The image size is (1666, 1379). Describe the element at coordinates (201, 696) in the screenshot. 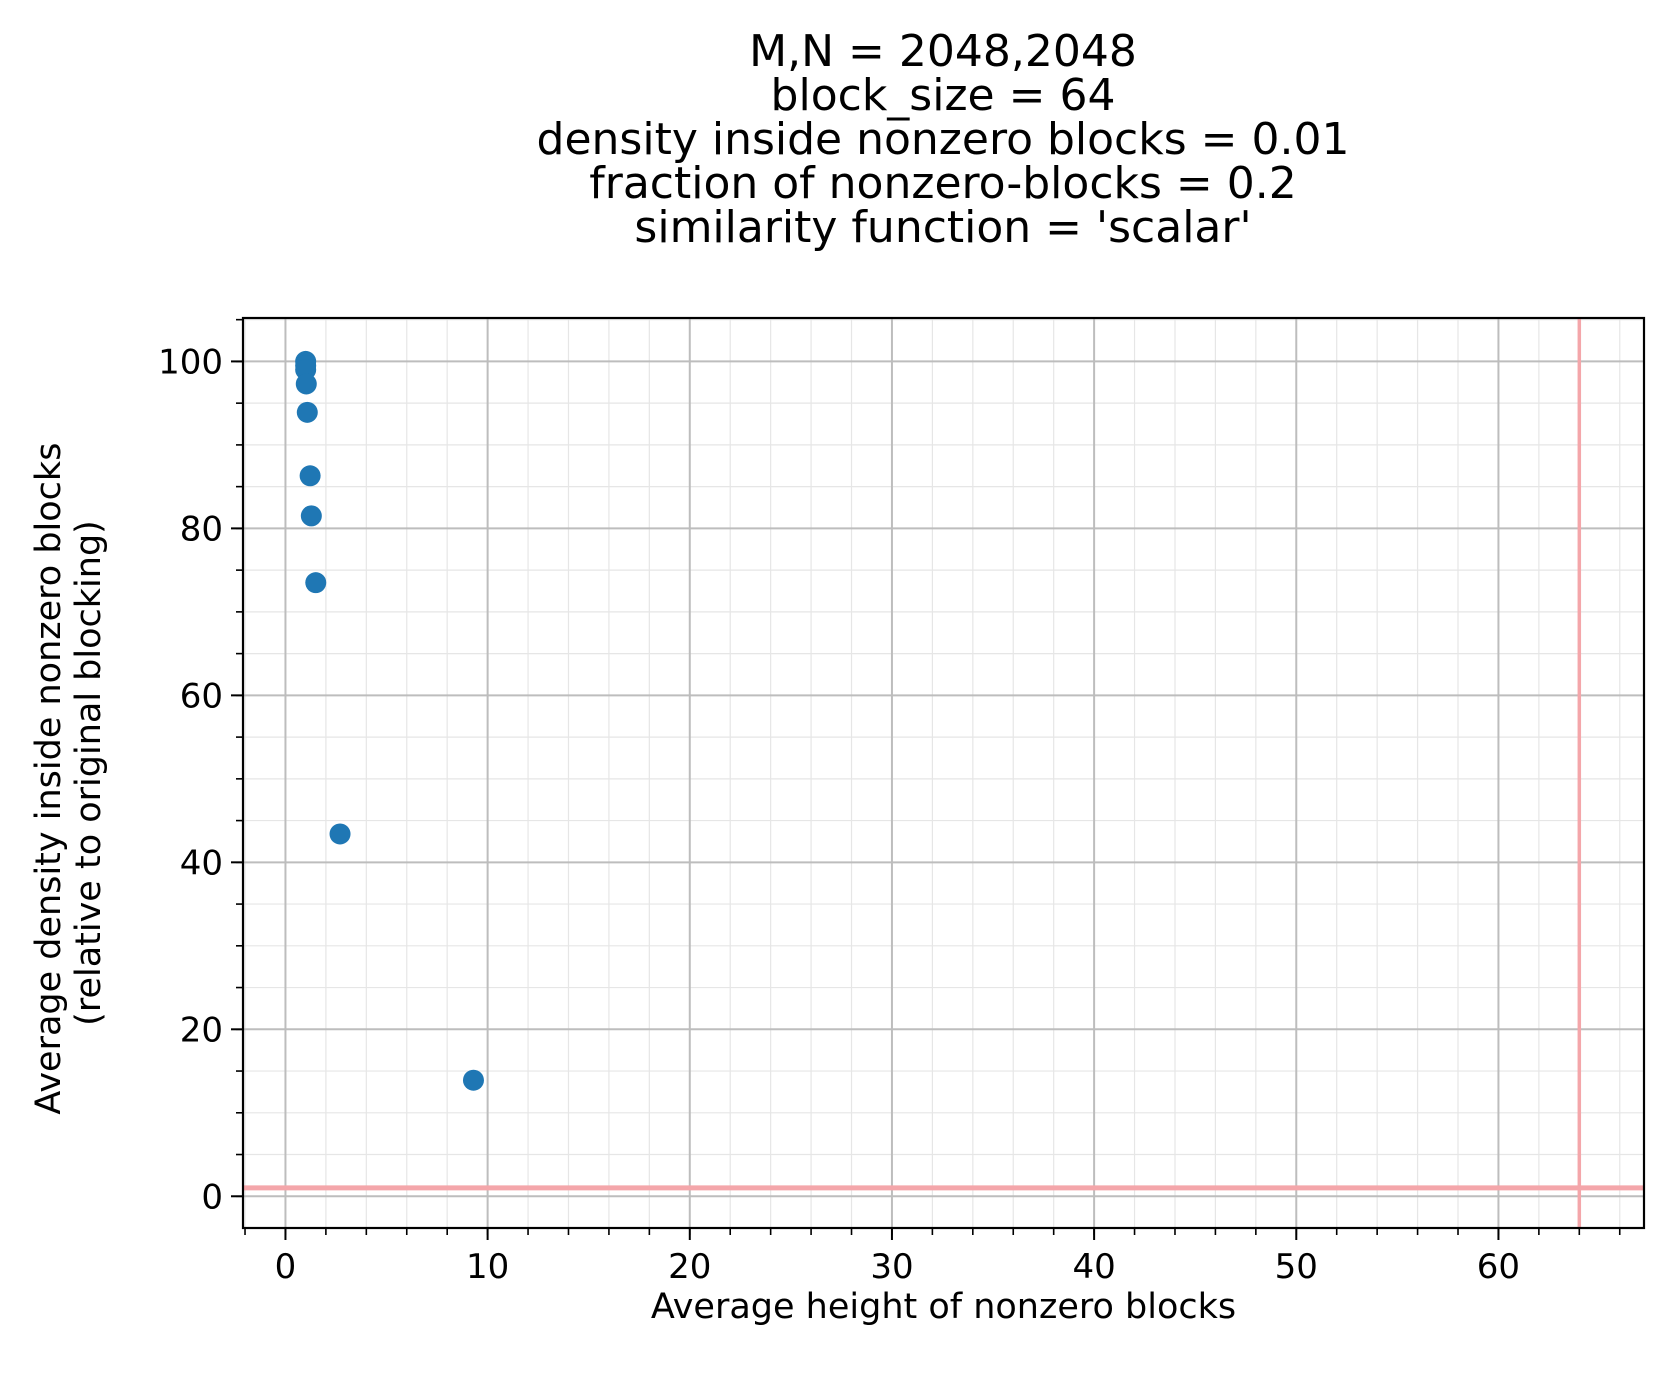

I see `y-tick-label: 60` at that location.